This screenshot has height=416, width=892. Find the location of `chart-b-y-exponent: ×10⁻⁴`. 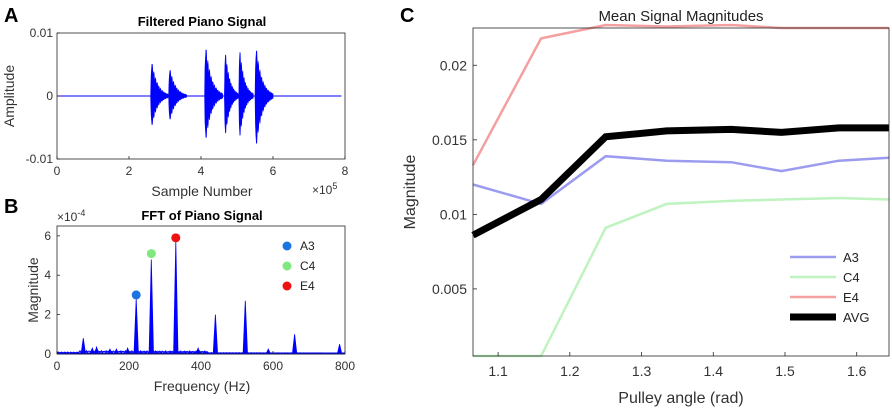

chart-b-y-exponent: ×10⁻⁴ is located at coordinates (71, 216).